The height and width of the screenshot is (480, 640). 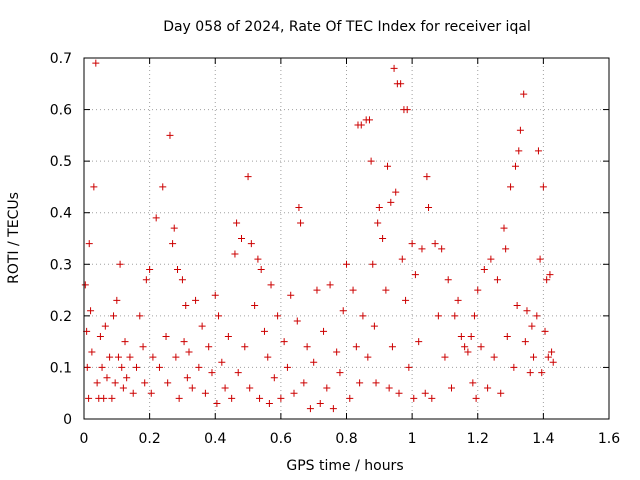 What do you see at coordinates (543, 439) in the screenshot?
I see `x-tick-label: 1.4` at bounding box center [543, 439].